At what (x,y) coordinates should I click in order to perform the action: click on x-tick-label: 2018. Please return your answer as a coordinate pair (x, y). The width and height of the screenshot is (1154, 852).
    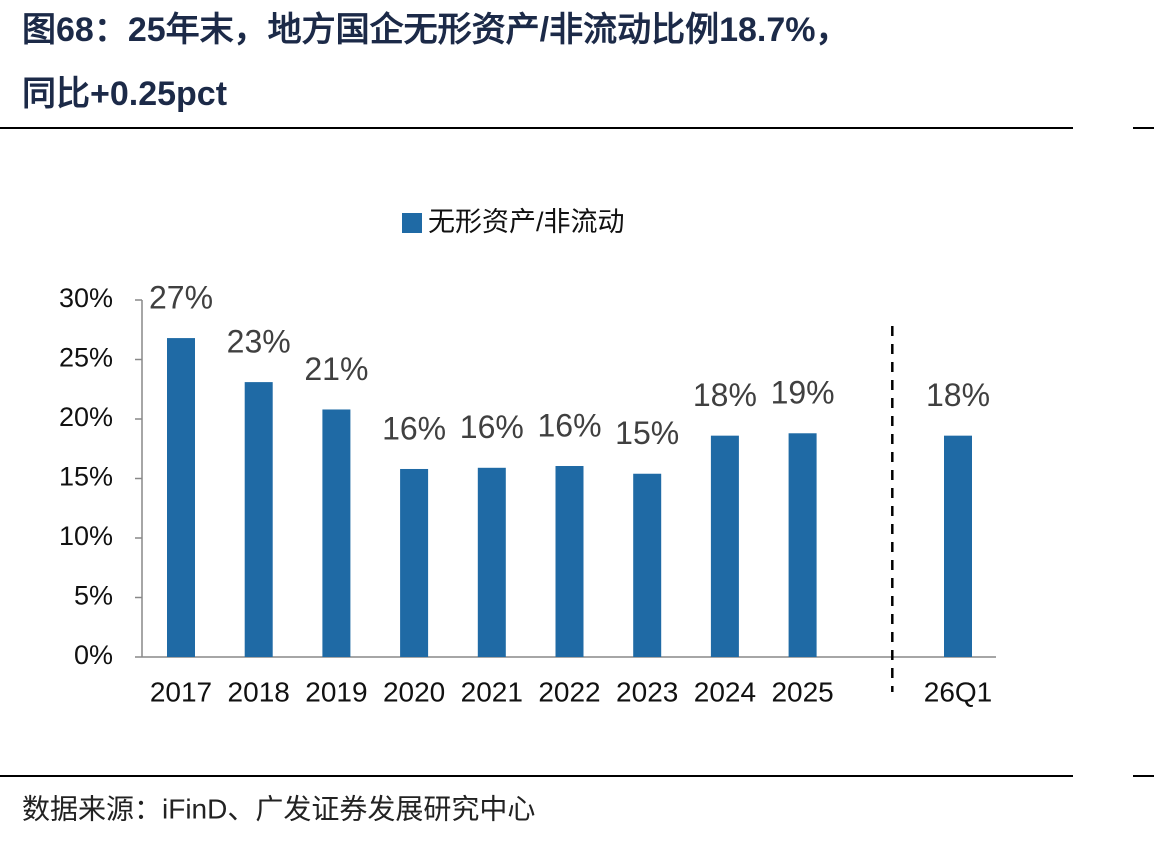
    Looking at the image, I should click on (259, 691).